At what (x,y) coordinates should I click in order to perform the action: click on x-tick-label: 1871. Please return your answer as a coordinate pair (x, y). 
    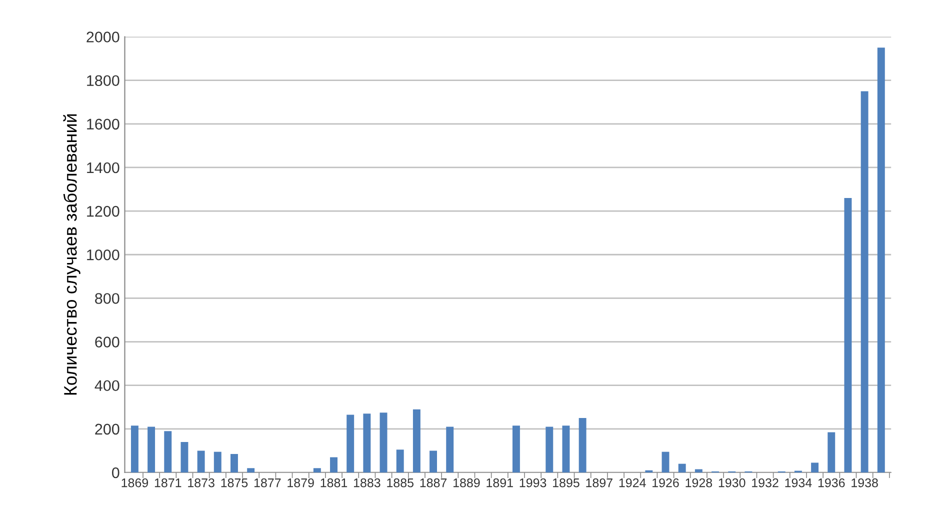
    Looking at the image, I should click on (168, 483).